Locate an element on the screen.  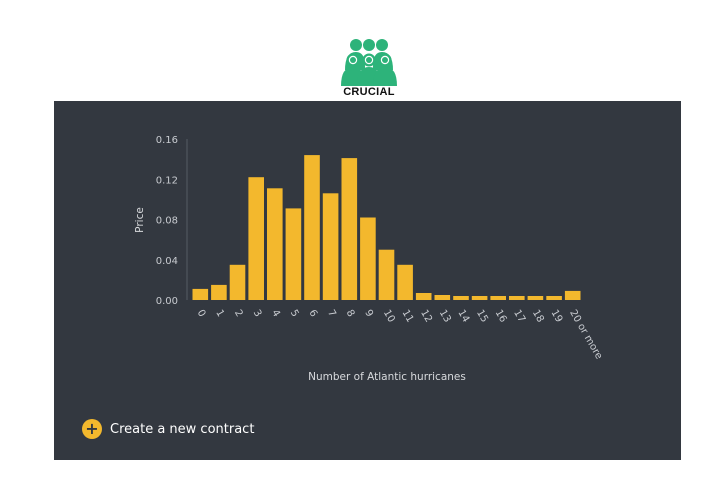
x-tick-label: 0 is located at coordinates (201, 313).